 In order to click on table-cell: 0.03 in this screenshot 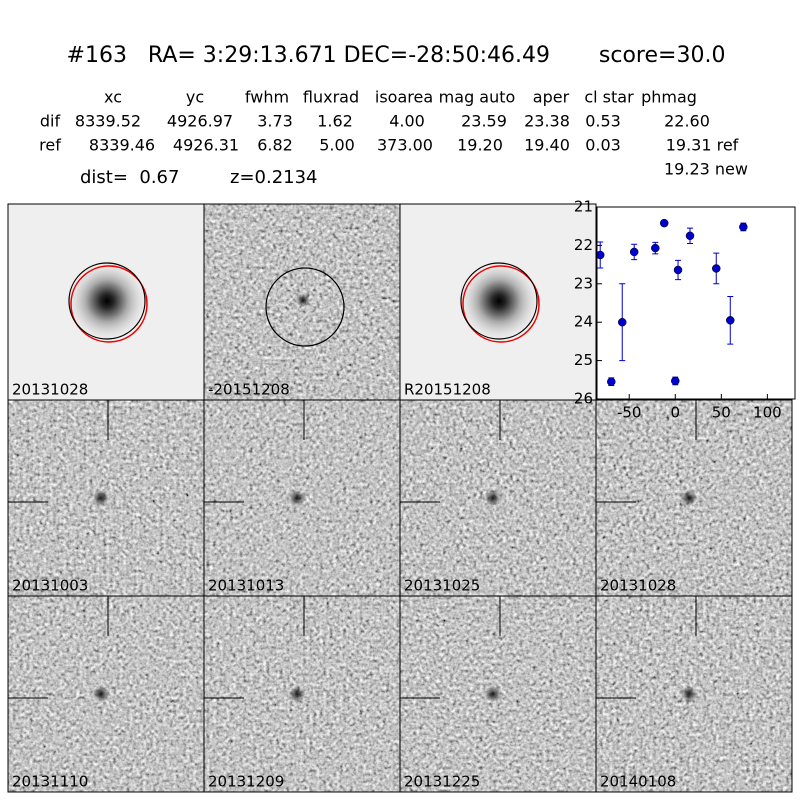, I will do `click(603, 145)`.